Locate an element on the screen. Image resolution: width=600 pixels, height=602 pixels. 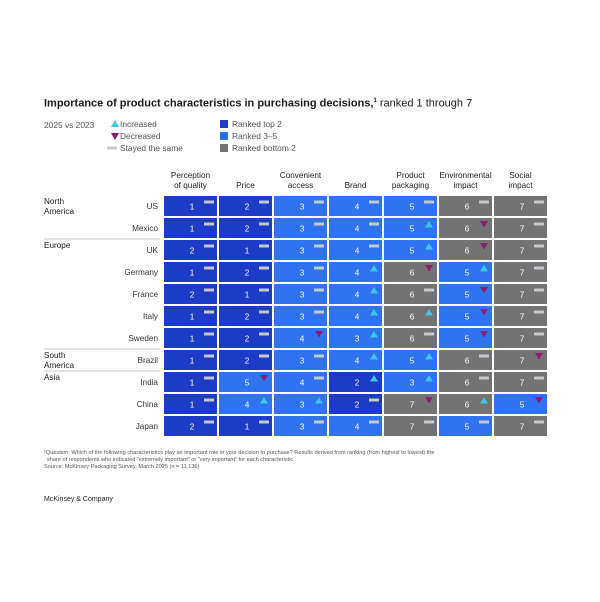
region-label: Asia is located at coordinates (52, 377).